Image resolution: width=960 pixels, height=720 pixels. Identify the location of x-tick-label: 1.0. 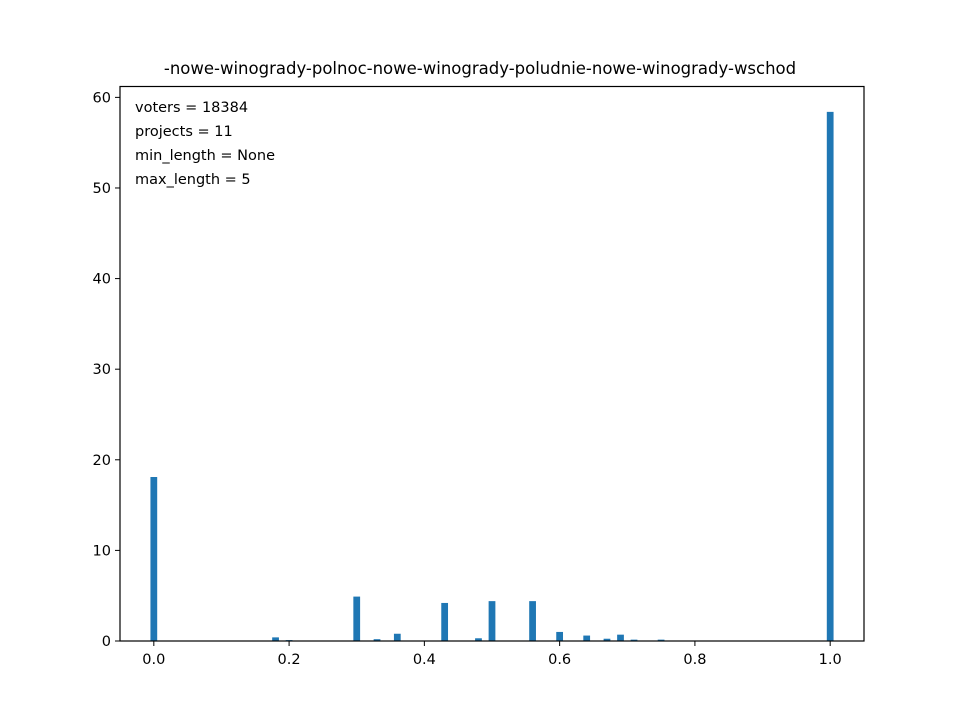
(830, 660).